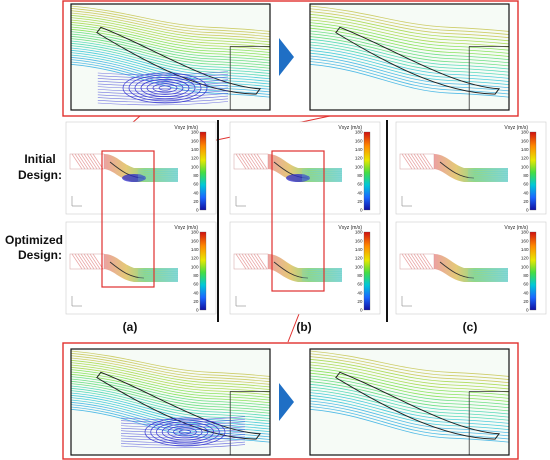 The image size is (550, 460). I want to click on blade-outline, so click(418, 60).